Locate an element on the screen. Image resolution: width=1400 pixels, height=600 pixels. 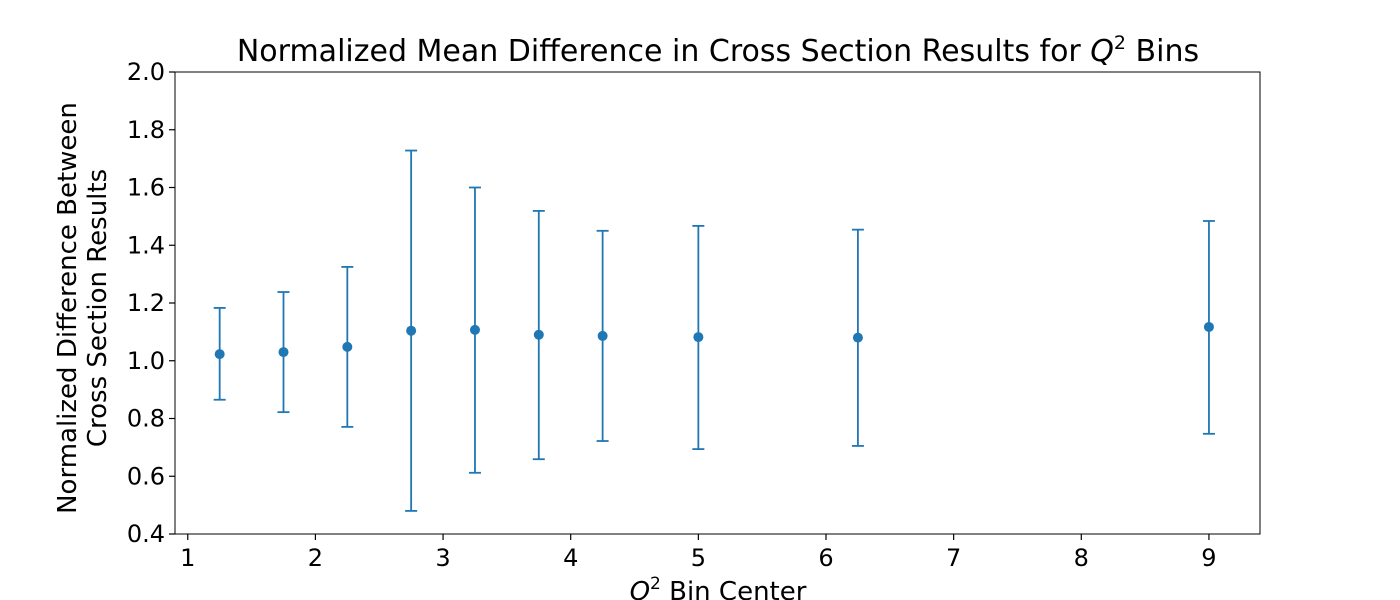
y-tick-label: 2.0 is located at coordinates (146, 72).